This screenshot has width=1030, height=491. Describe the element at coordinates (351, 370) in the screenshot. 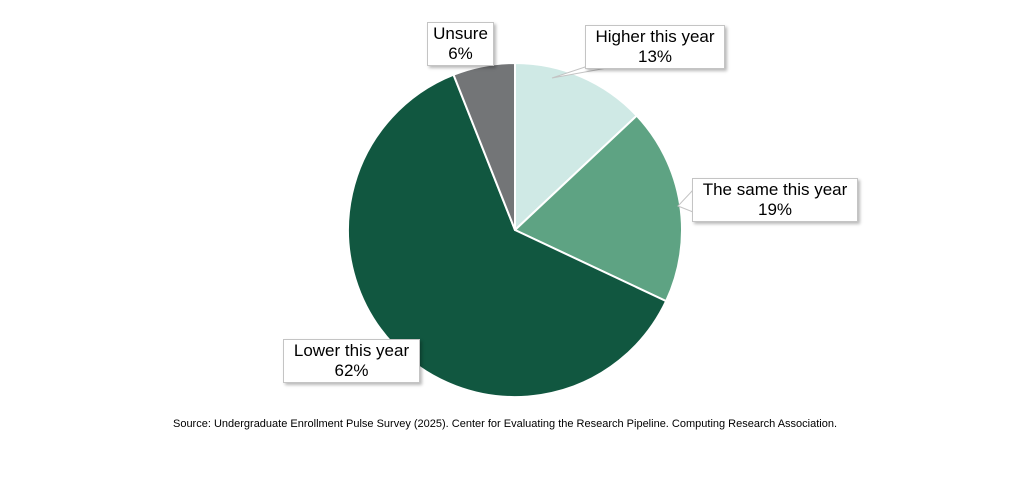

I see `callout-lower-value: 62%` at that location.